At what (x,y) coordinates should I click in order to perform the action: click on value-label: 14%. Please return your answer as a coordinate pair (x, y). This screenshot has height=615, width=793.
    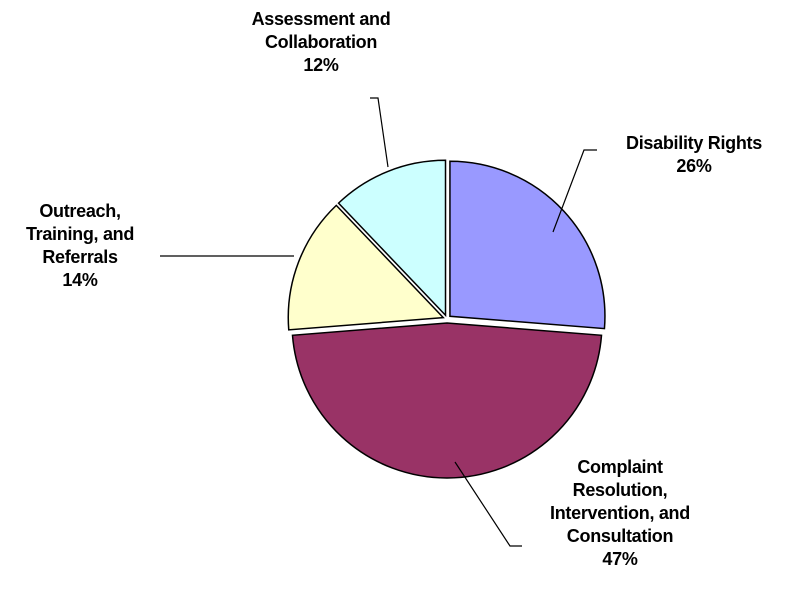
    Looking at the image, I should click on (80, 280).